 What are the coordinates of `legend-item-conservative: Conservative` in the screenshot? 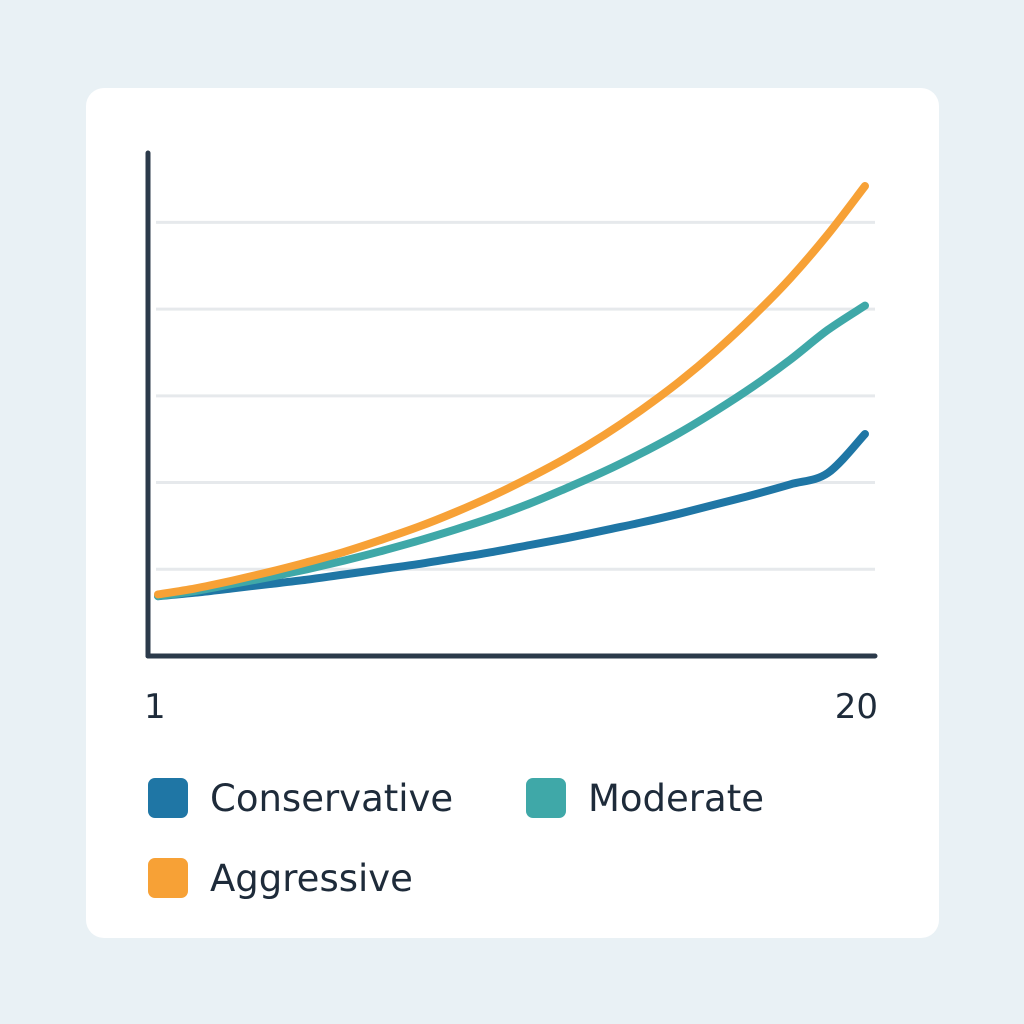 It's located at (313, 798).